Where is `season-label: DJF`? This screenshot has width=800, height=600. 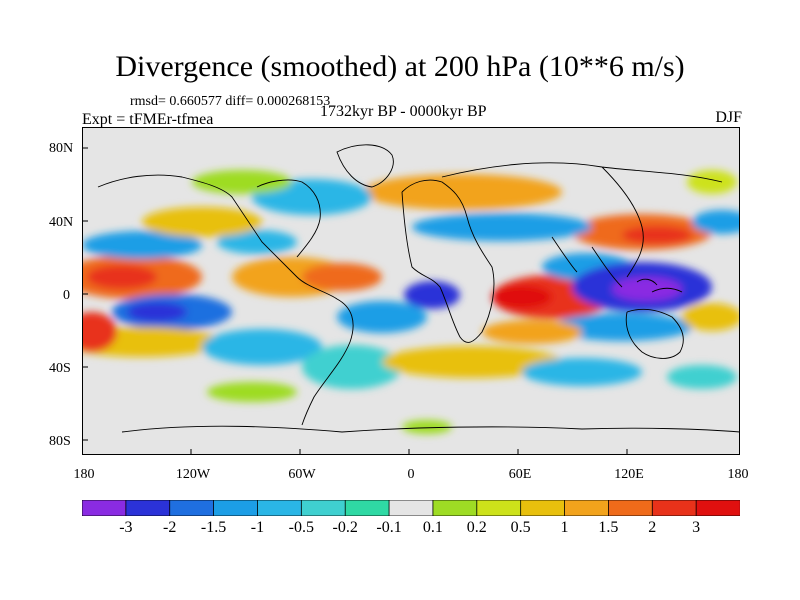
season-label: DJF is located at coordinates (728, 117).